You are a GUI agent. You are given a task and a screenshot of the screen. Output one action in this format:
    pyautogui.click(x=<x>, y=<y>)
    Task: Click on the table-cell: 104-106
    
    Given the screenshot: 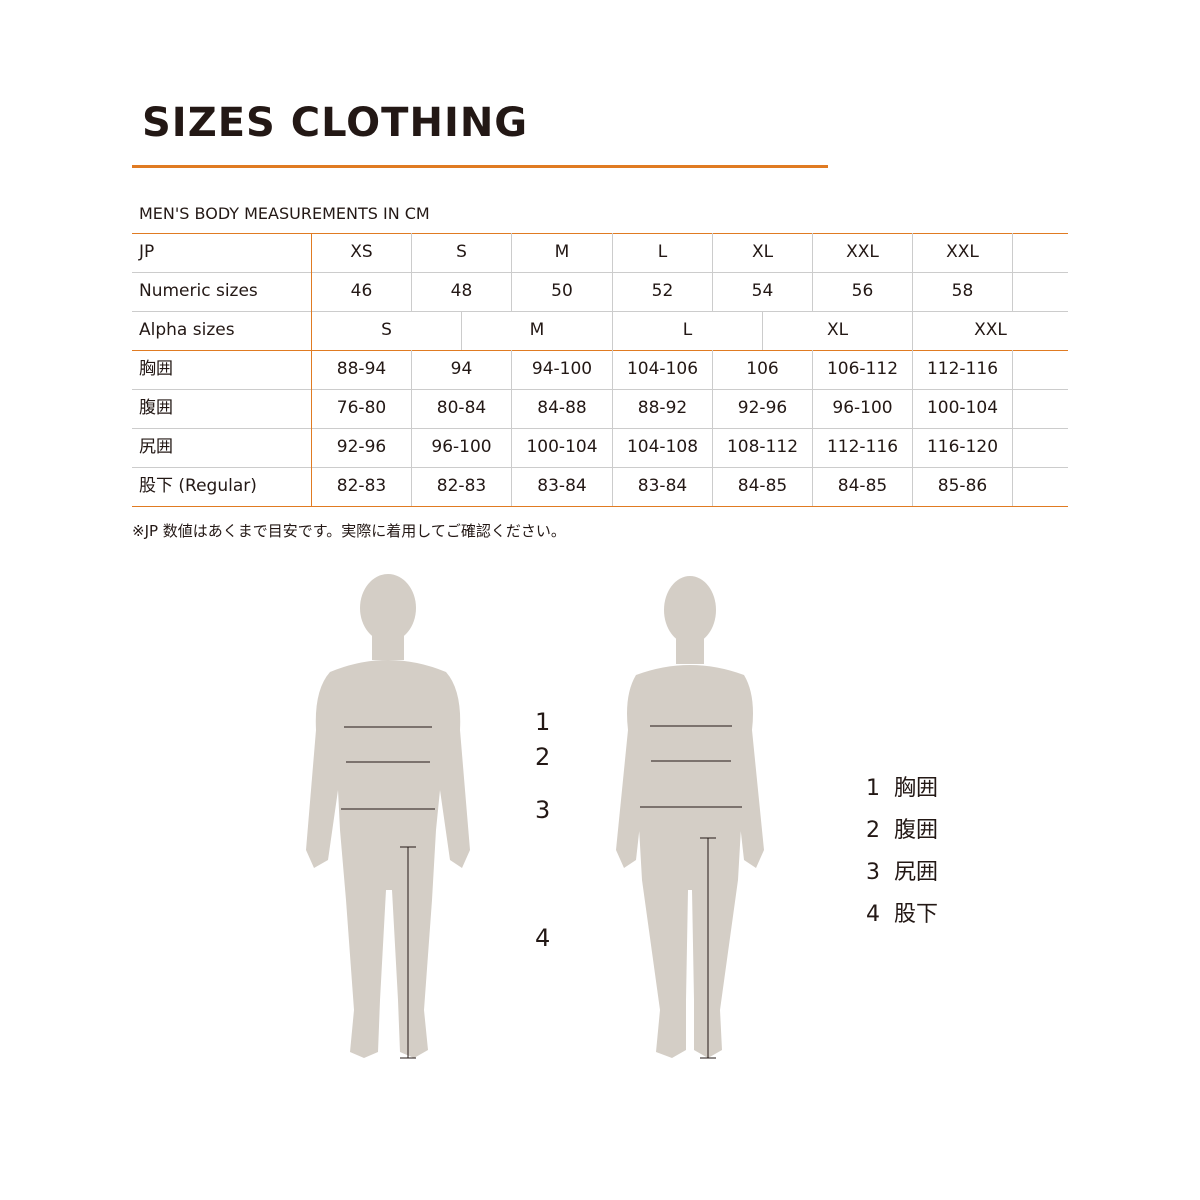 What is the action you would take?
    pyautogui.click(x=662, y=369)
    